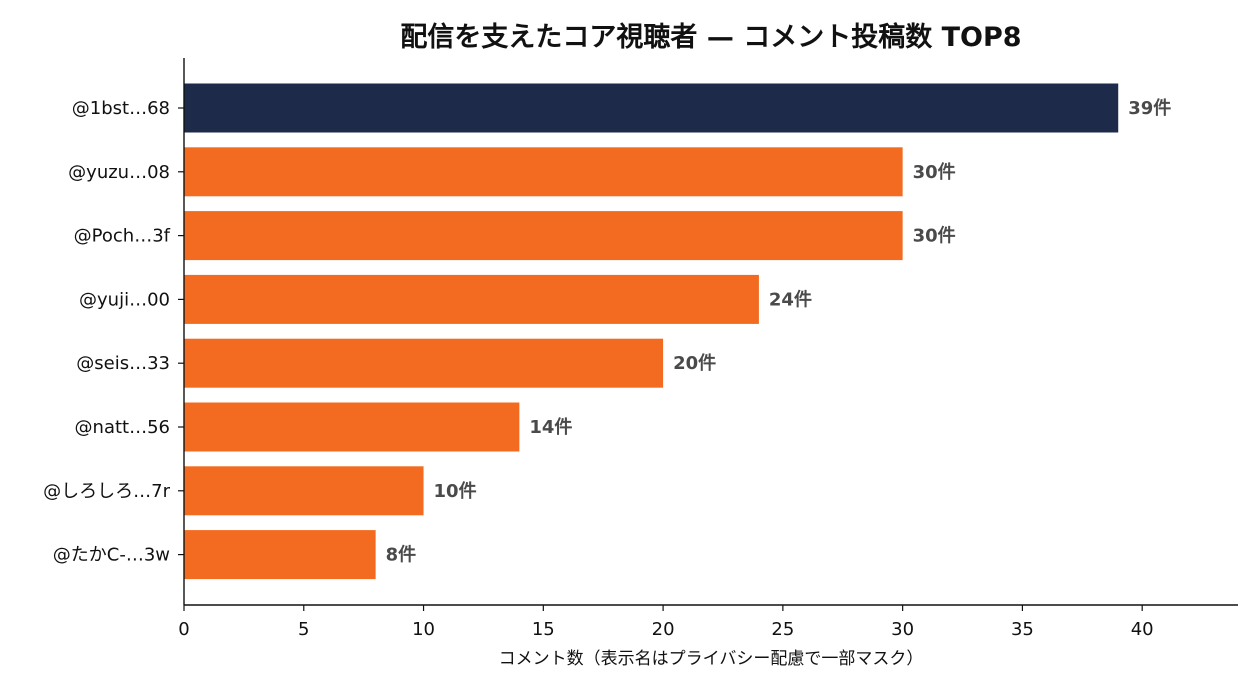  I want to click on category-label: @たかC-…3w, so click(111, 555).